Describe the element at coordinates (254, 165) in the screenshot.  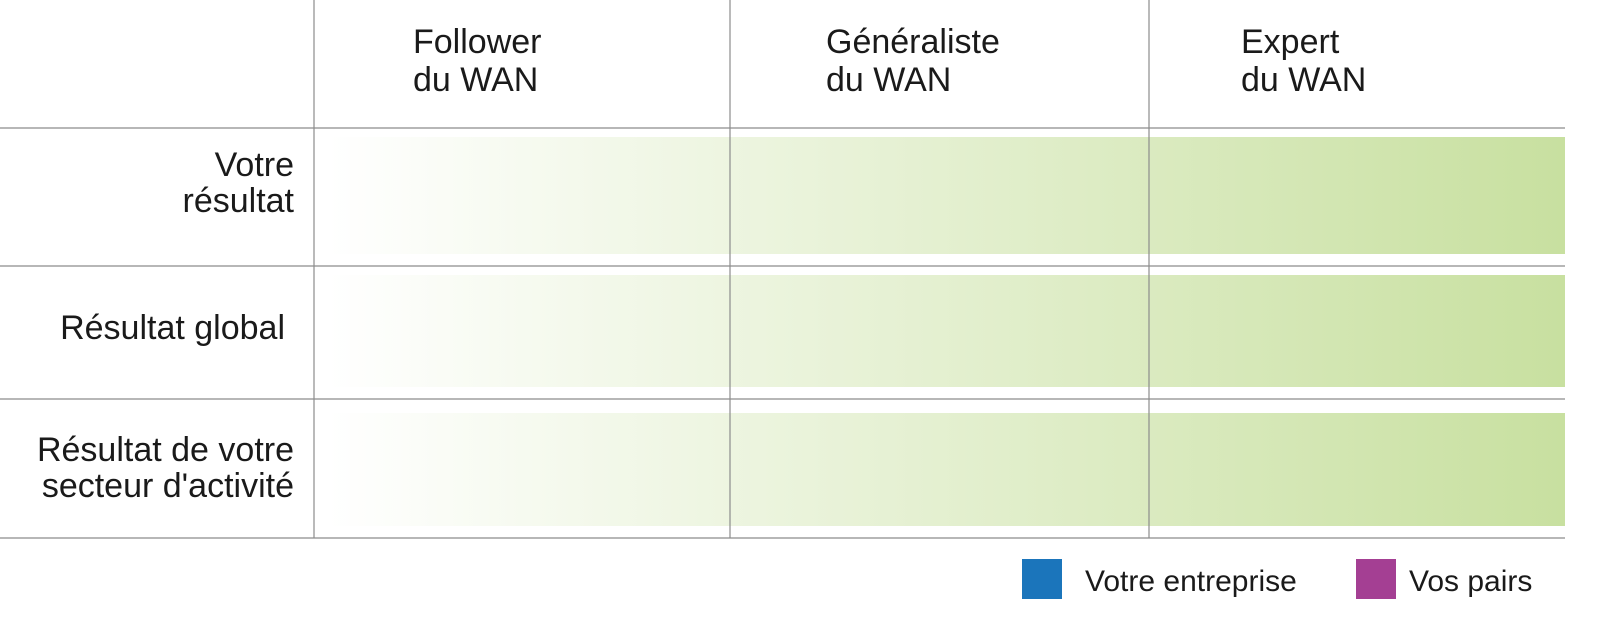
I see `row-label-line: Votre` at that location.